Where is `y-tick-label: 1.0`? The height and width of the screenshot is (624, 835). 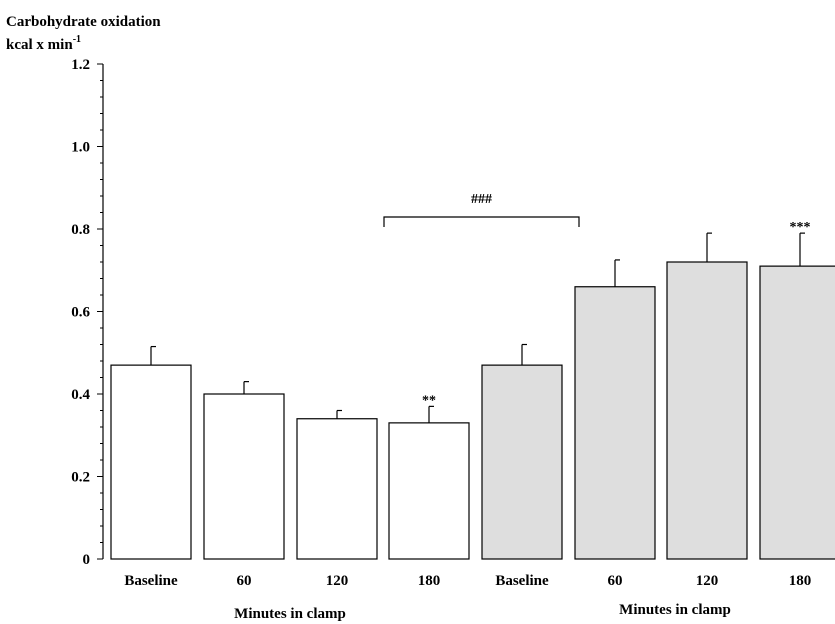
y-tick-label: 1.0 is located at coordinates (80, 148).